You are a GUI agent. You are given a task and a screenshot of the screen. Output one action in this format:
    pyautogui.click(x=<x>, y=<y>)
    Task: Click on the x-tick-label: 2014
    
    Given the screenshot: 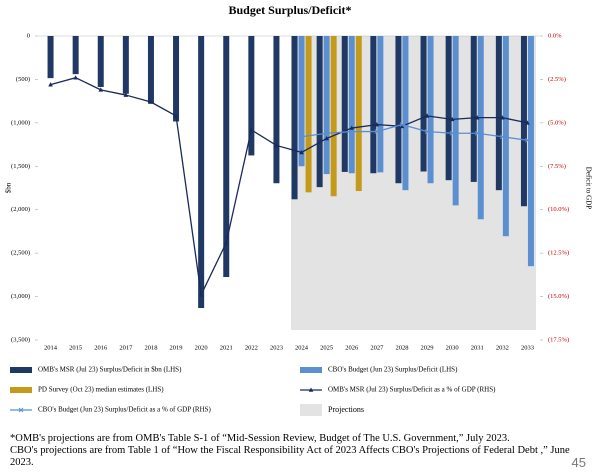 What is the action you would take?
    pyautogui.click(x=51, y=347)
    